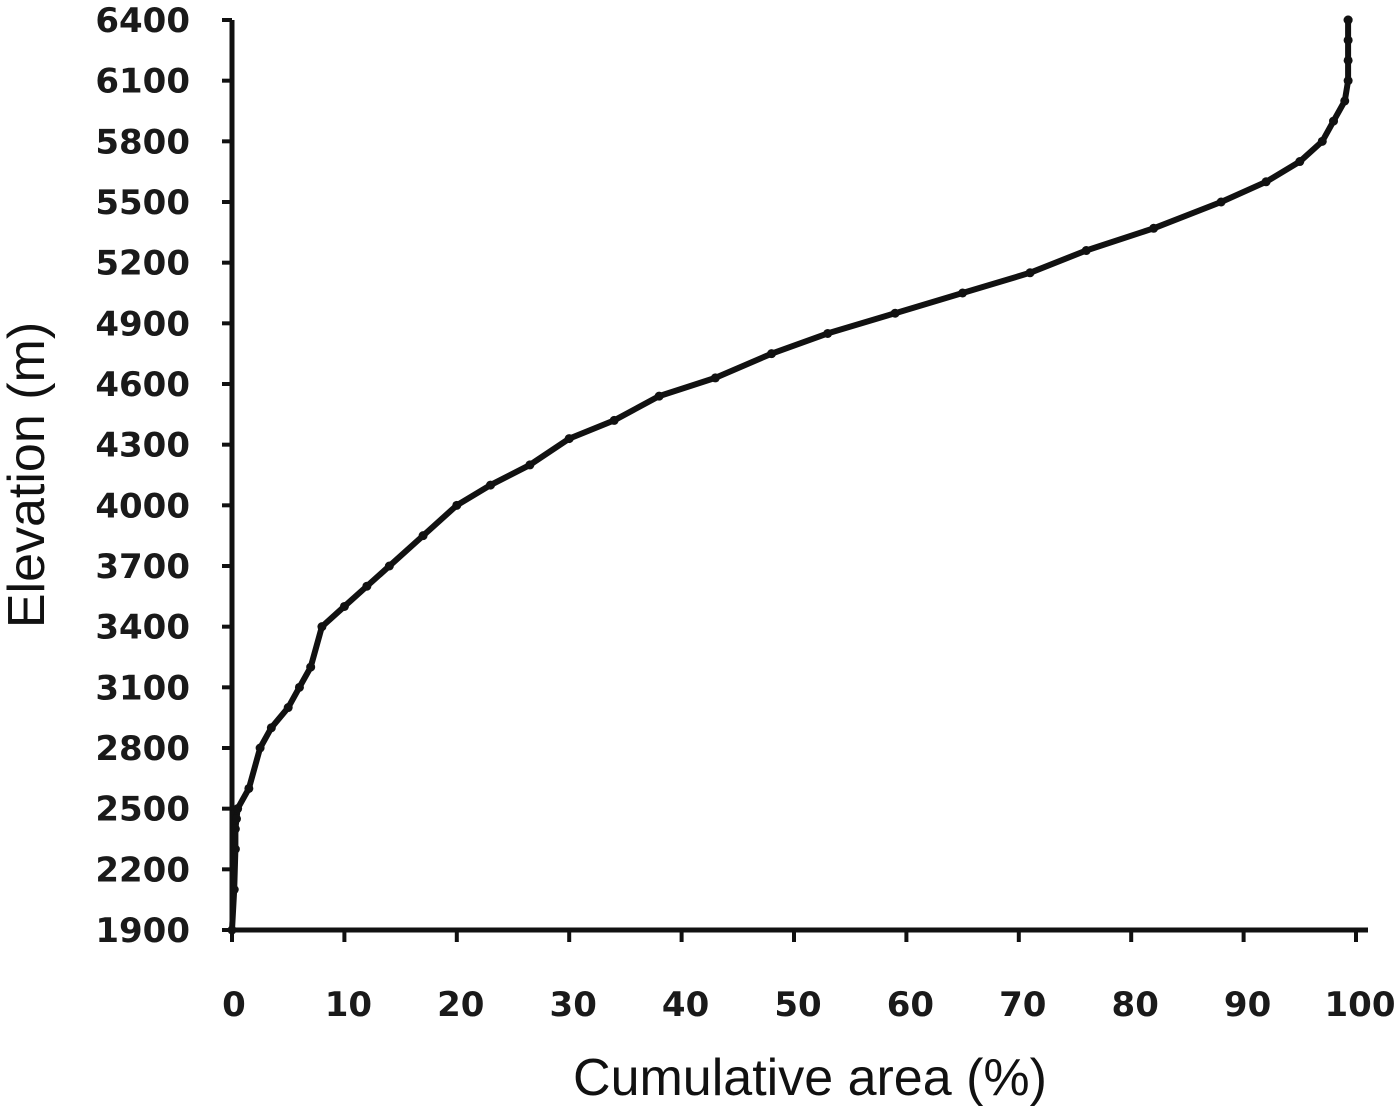  What do you see at coordinates (142, 749) in the screenshot?
I see `y-tick-label: 2800` at bounding box center [142, 749].